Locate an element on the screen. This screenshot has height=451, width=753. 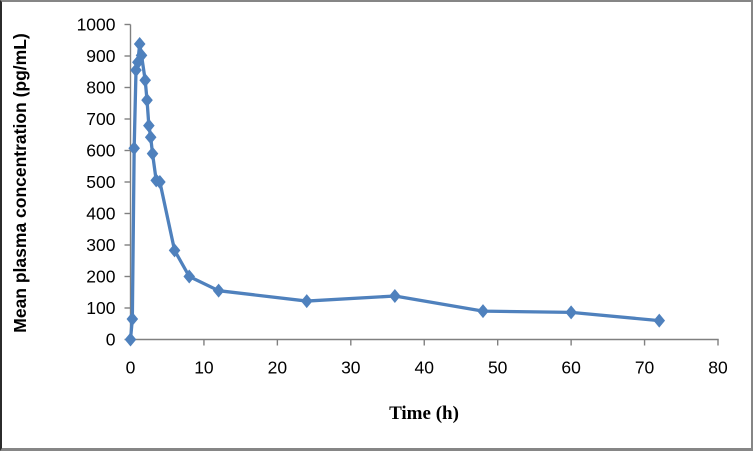
y-axis-title: Mean plasma concentration (pg/mL) is located at coordinates (20, 182).